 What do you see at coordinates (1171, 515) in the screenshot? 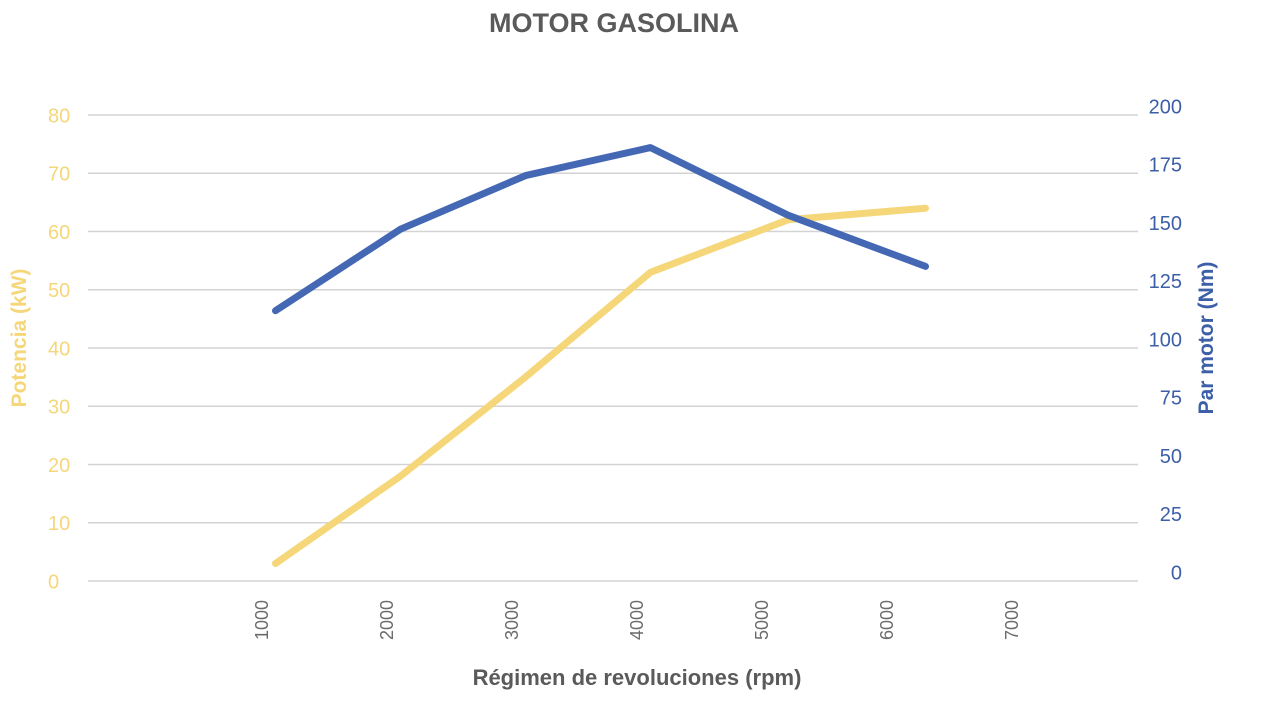
I see `right-tick-label: 25` at bounding box center [1171, 515].